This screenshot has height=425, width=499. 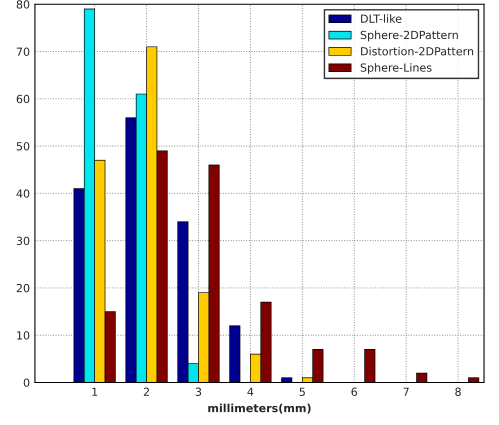 What do you see at coordinates (146, 392) in the screenshot?
I see `x-tick-label: 2` at bounding box center [146, 392].